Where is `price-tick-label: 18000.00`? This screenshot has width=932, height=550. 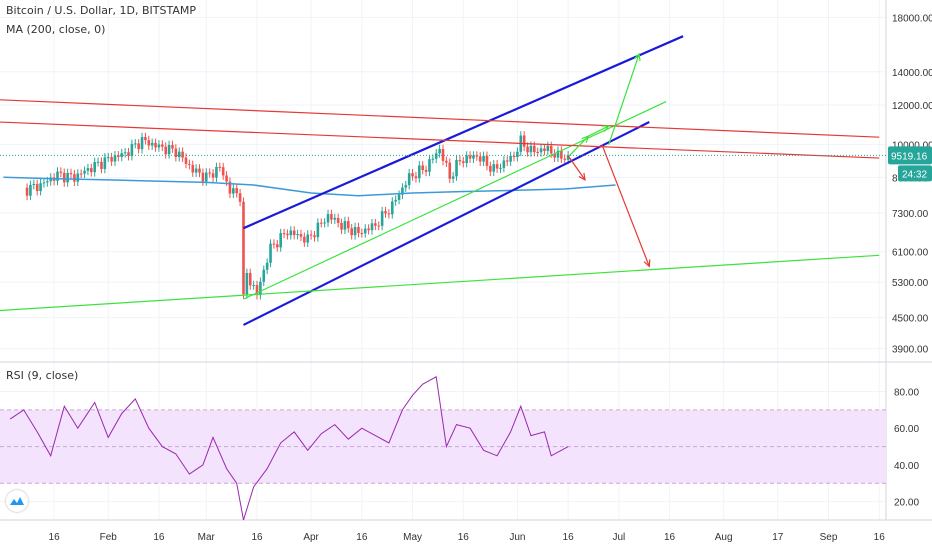
price-tick-label: 18000.00 is located at coordinates (912, 18).